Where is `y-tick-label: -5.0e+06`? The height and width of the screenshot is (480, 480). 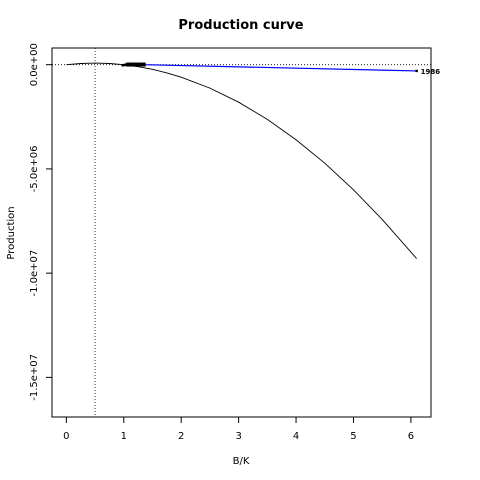
y-tick-label: -5.0e+06 is located at coordinates (34, 169).